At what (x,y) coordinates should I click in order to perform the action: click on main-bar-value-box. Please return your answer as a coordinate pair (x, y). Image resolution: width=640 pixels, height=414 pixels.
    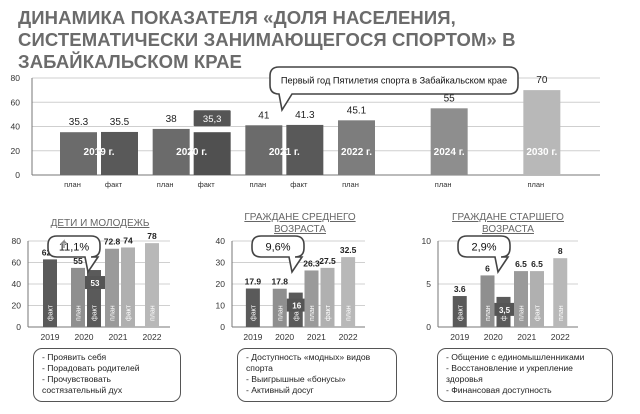
    Looking at the image, I should click on (212, 118).